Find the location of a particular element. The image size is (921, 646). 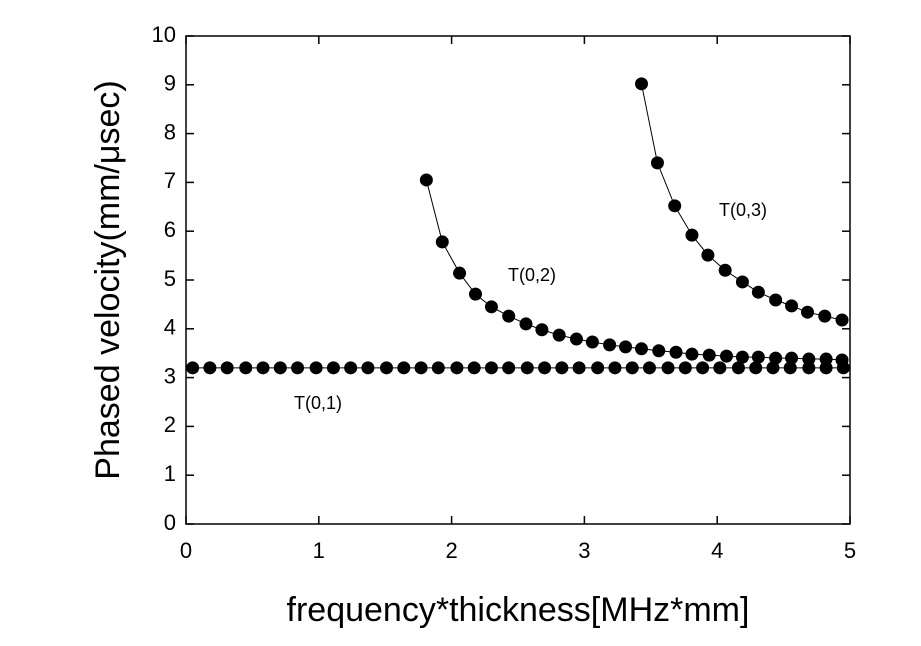

y-tick-label: 6 is located at coordinates (170, 229).